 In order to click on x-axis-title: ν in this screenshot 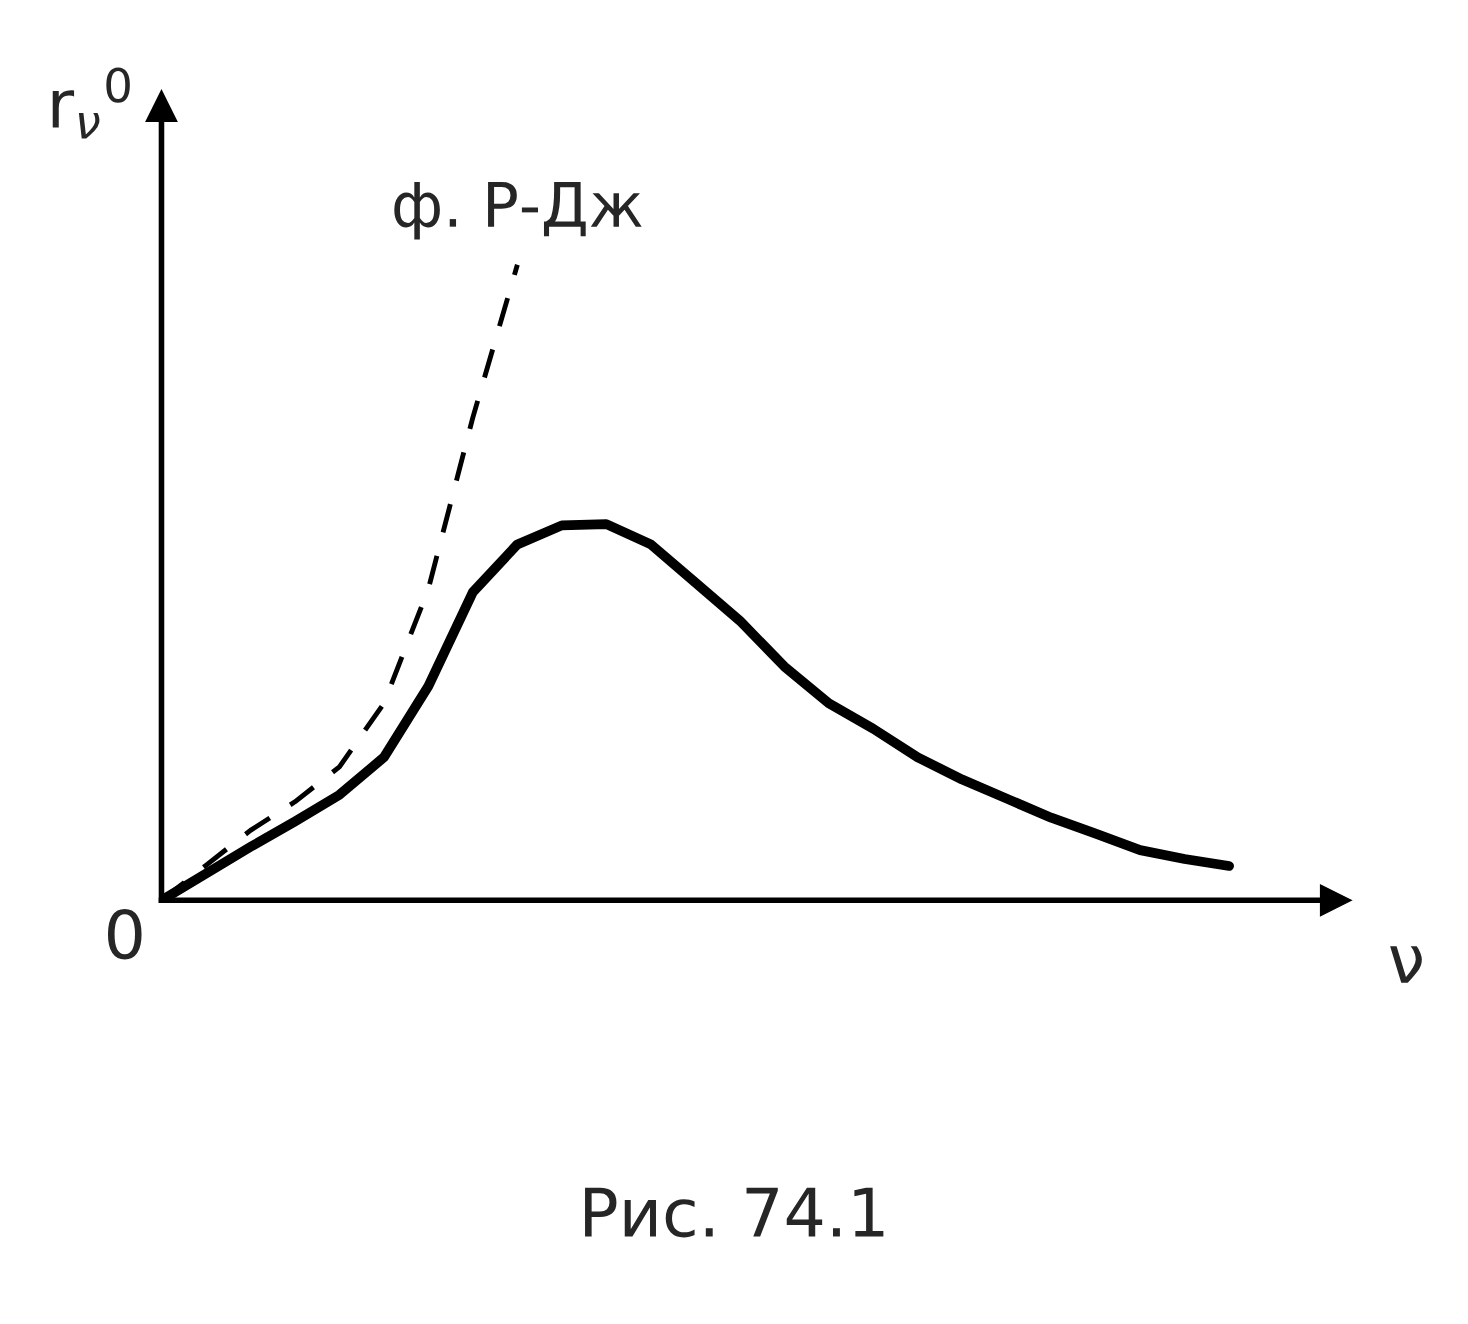, I will do `click(1406, 964)`.